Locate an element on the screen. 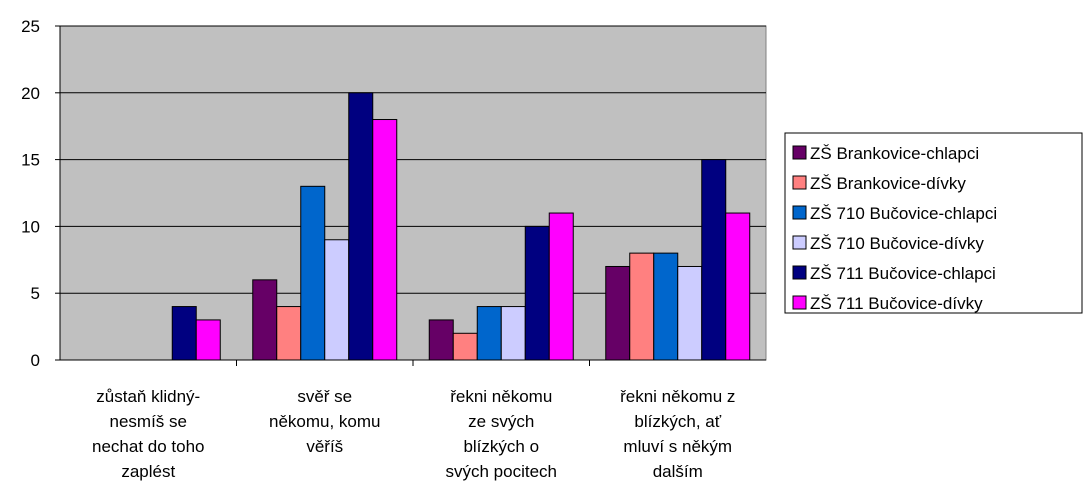  y-tick-label: 0 is located at coordinates (35, 360).